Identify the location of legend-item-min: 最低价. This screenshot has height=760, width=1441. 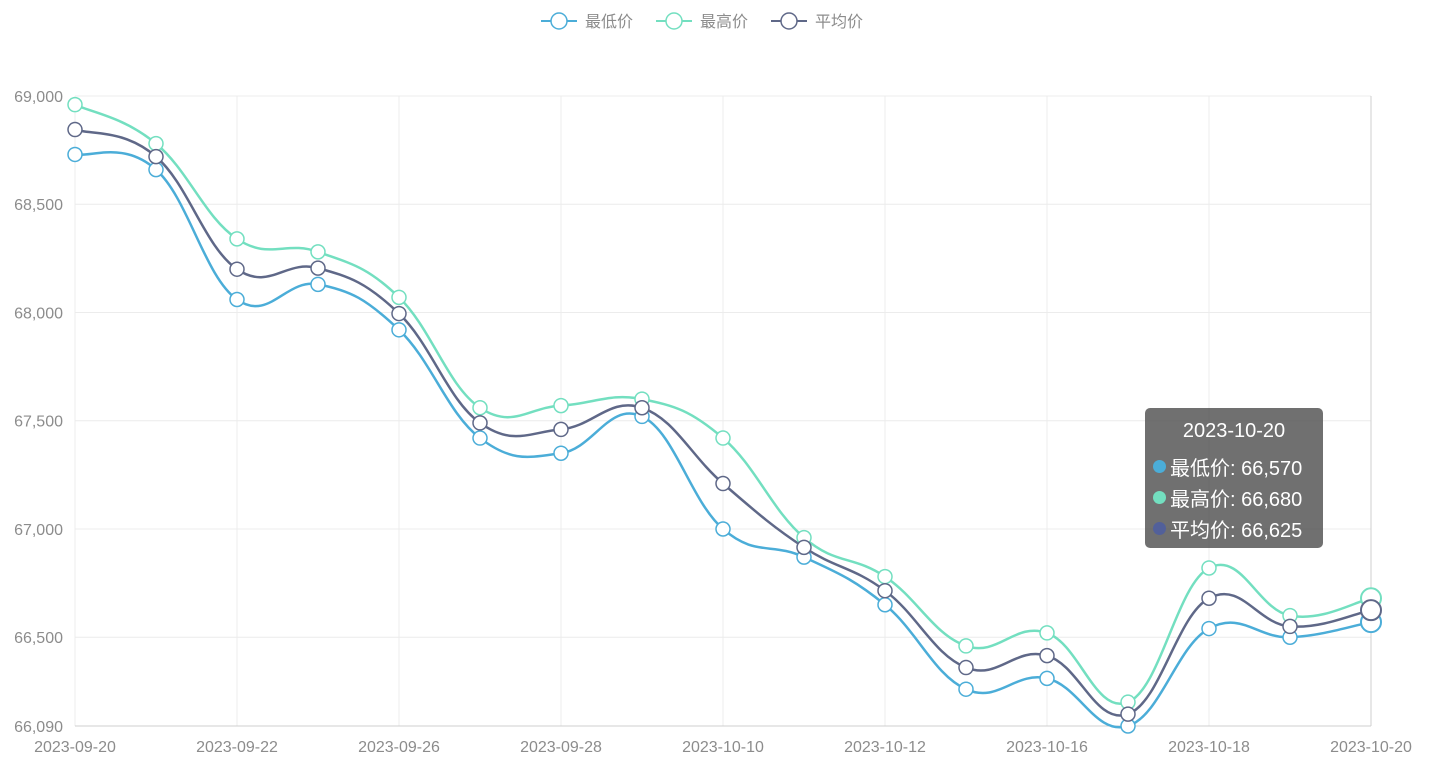
(587, 21).